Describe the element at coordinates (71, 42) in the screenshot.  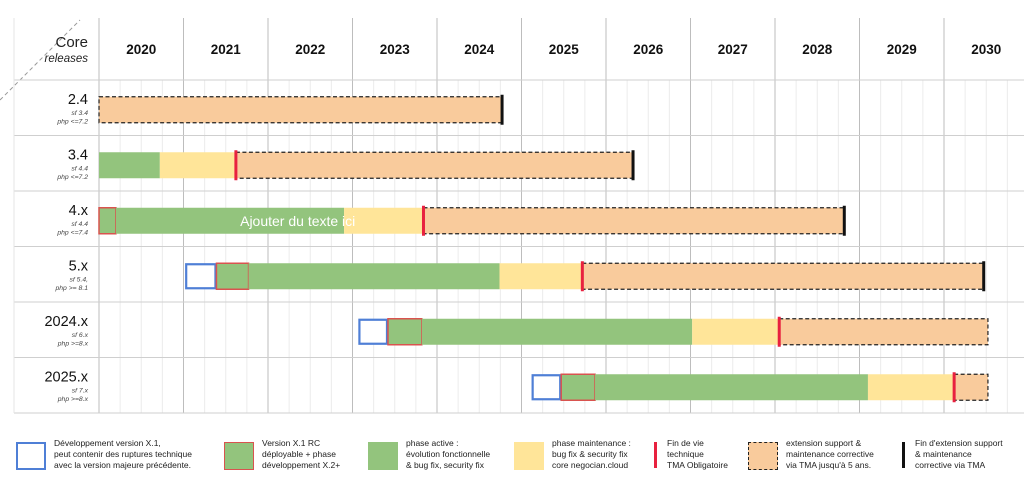
I see `corner-title: Core` at that location.